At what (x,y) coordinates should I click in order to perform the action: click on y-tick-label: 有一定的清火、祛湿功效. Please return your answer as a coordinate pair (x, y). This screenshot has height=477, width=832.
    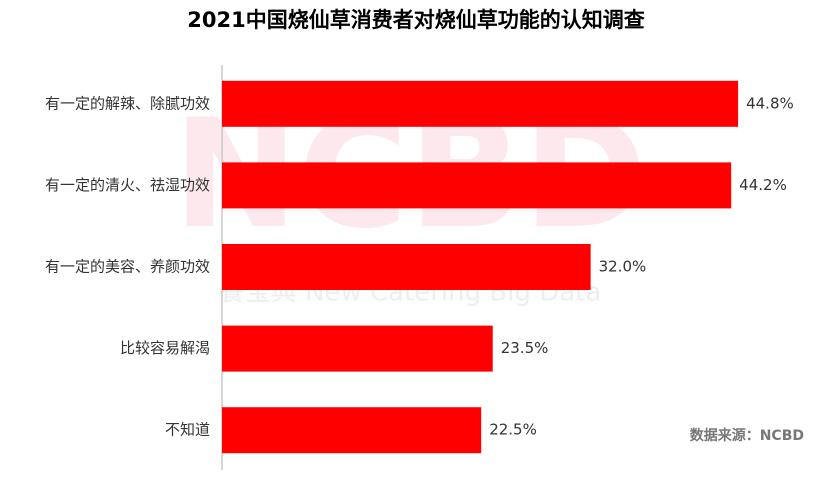
    Looking at the image, I should click on (127, 185).